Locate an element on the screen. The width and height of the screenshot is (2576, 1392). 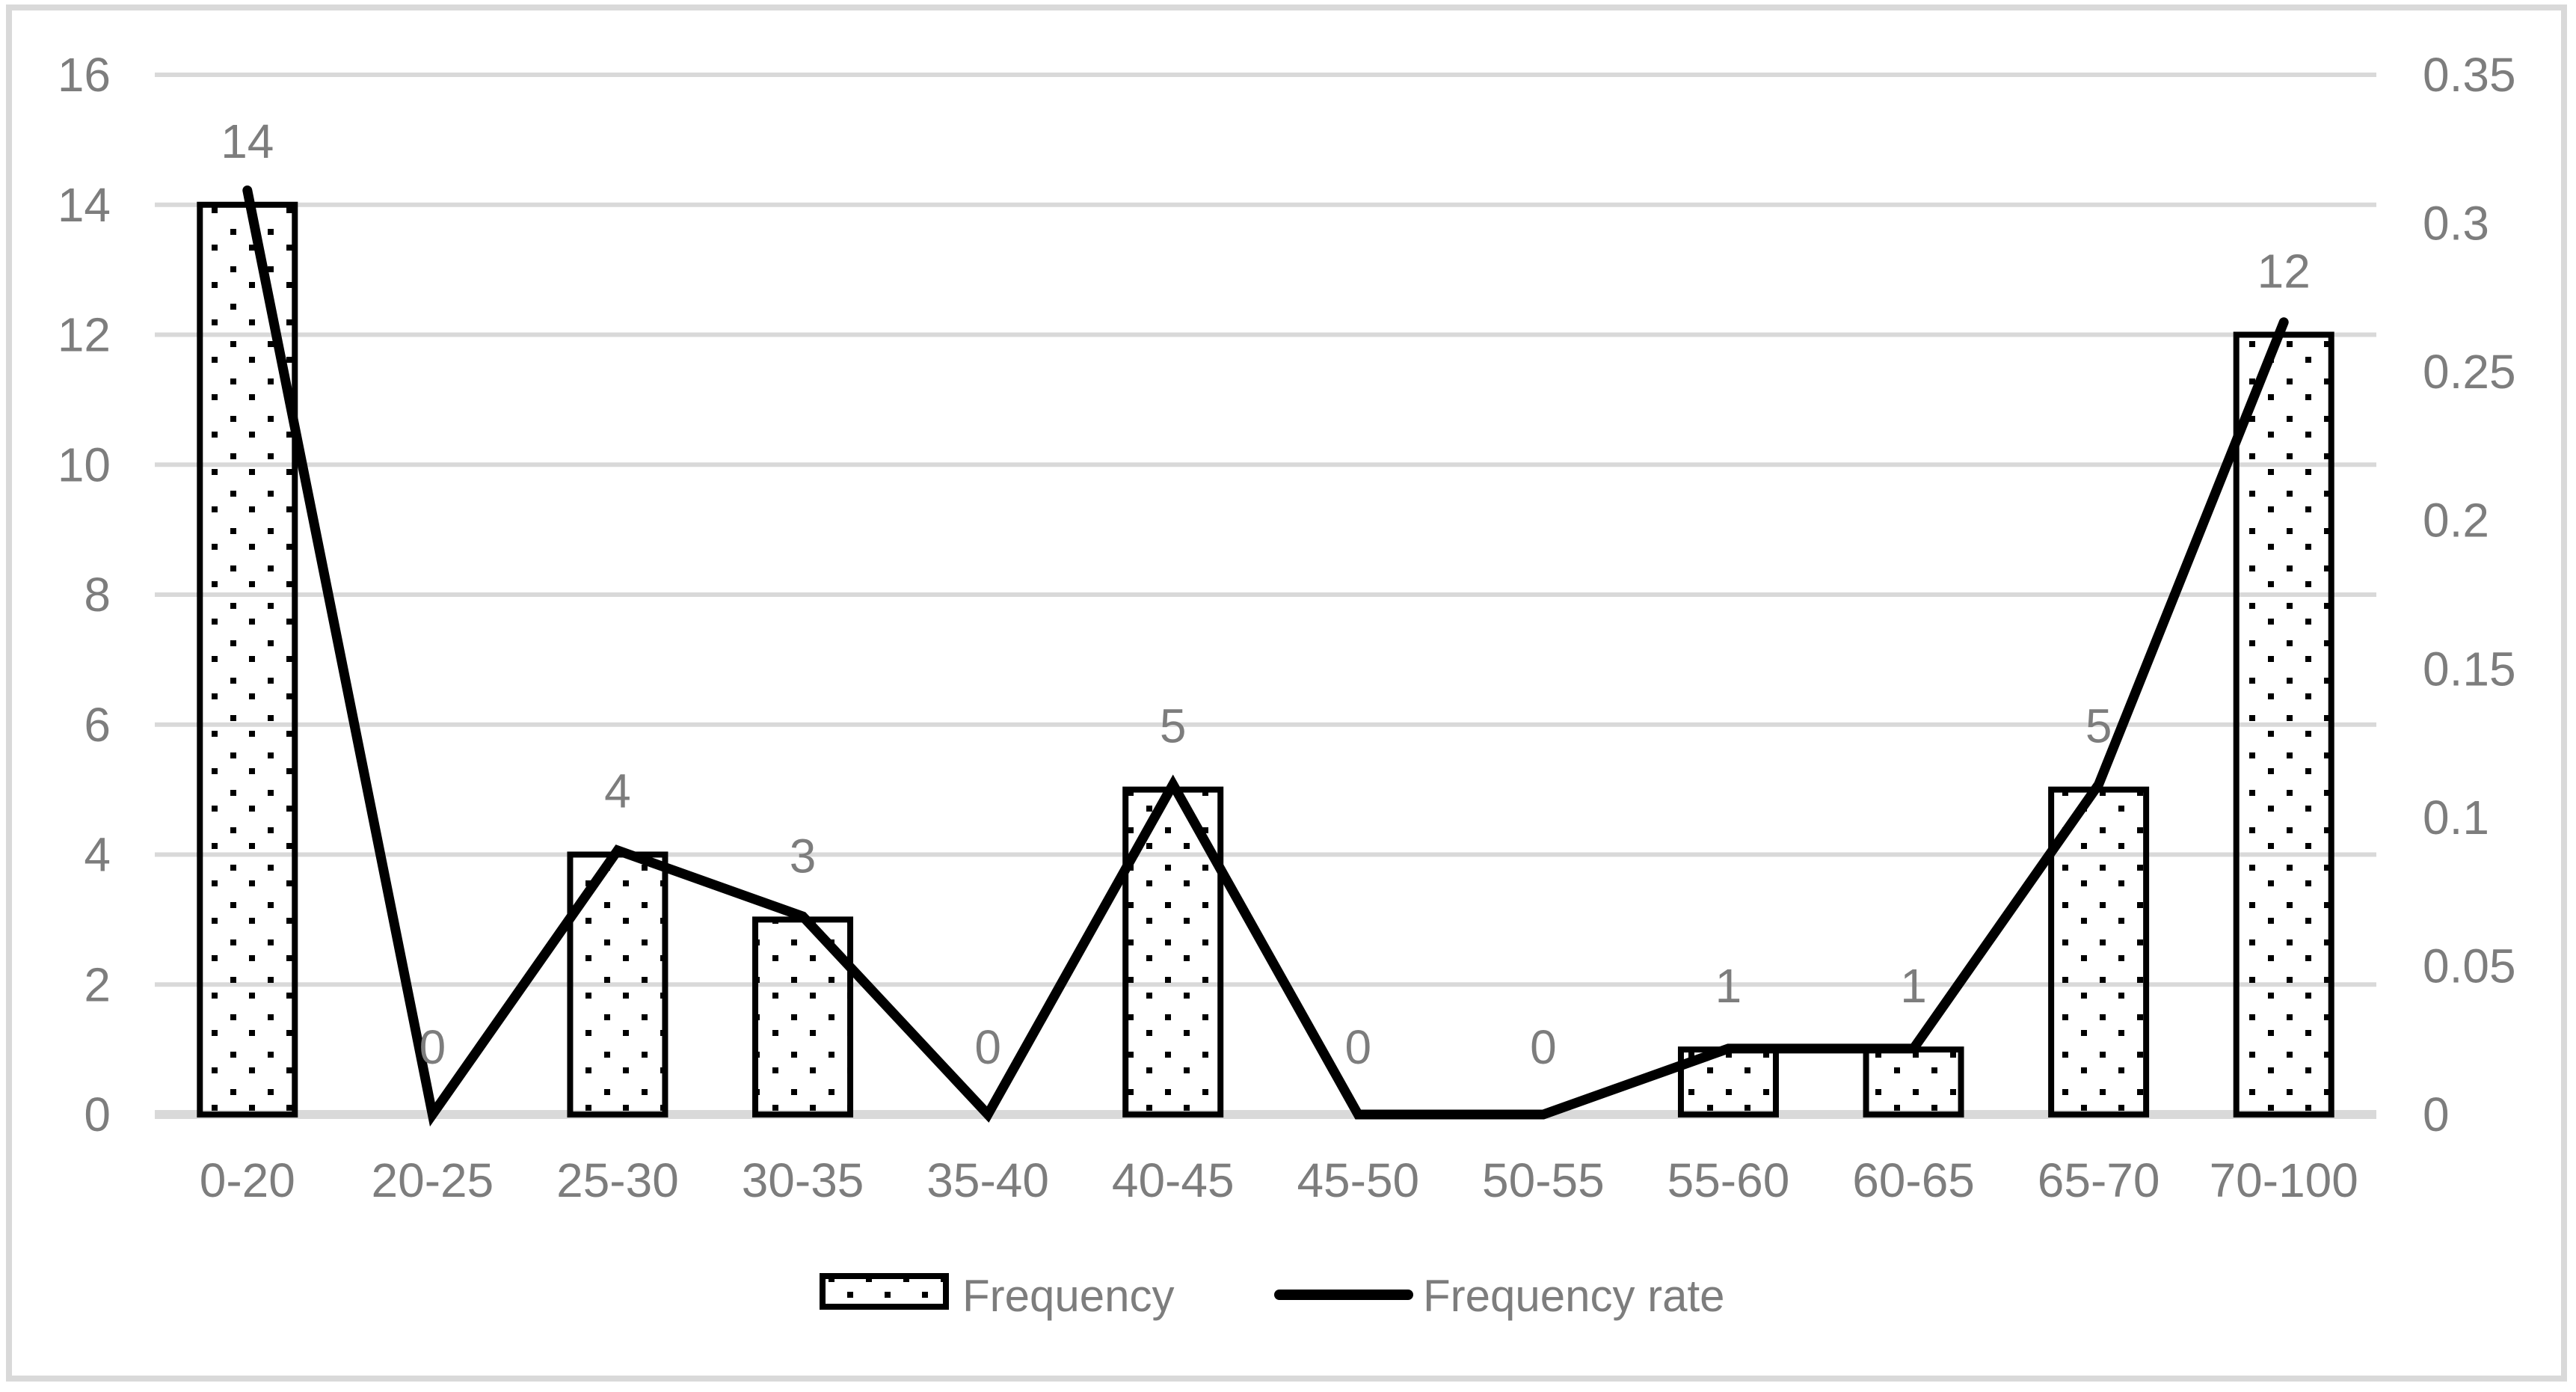
right-axis-tick-labels: 0 0.05 0.1 0.15 0.2 0.25 0.3 0.35 is located at coordinates (2469, 594).